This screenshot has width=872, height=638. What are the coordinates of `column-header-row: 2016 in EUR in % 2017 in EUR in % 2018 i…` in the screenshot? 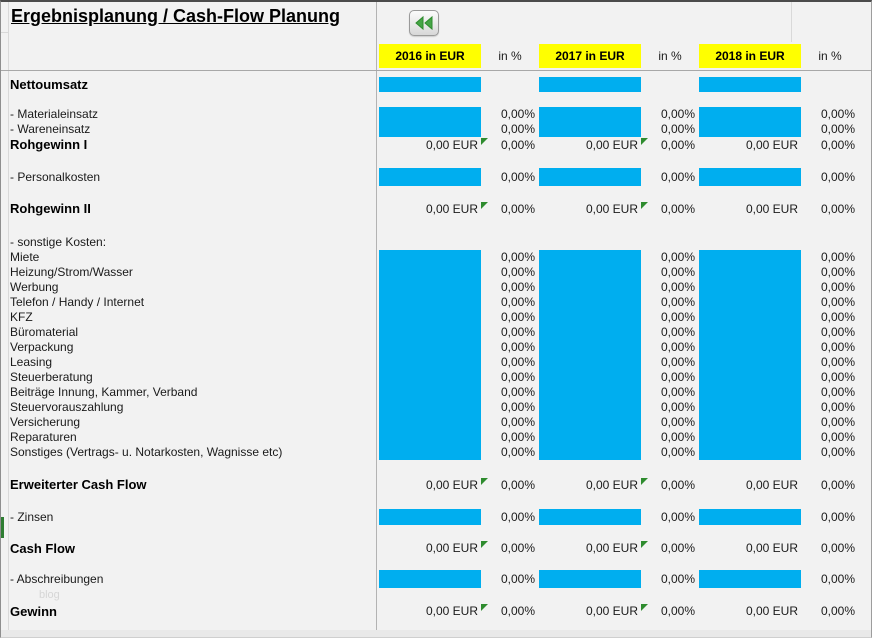 It's located at (623, 56).